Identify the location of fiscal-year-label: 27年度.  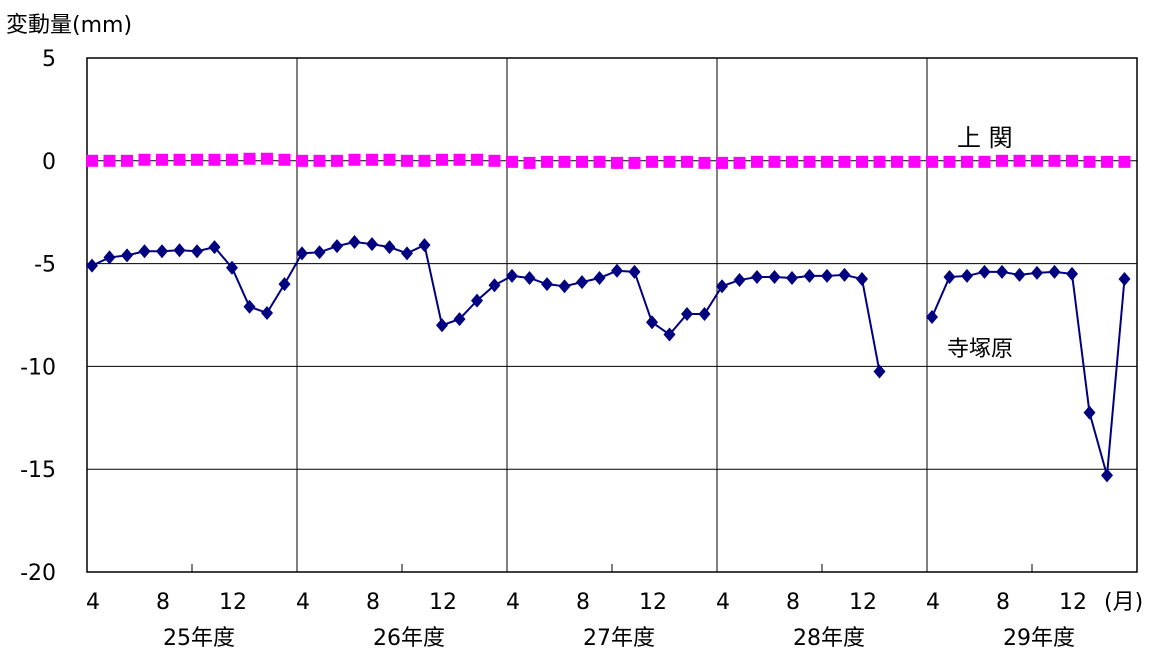
(619, 638).